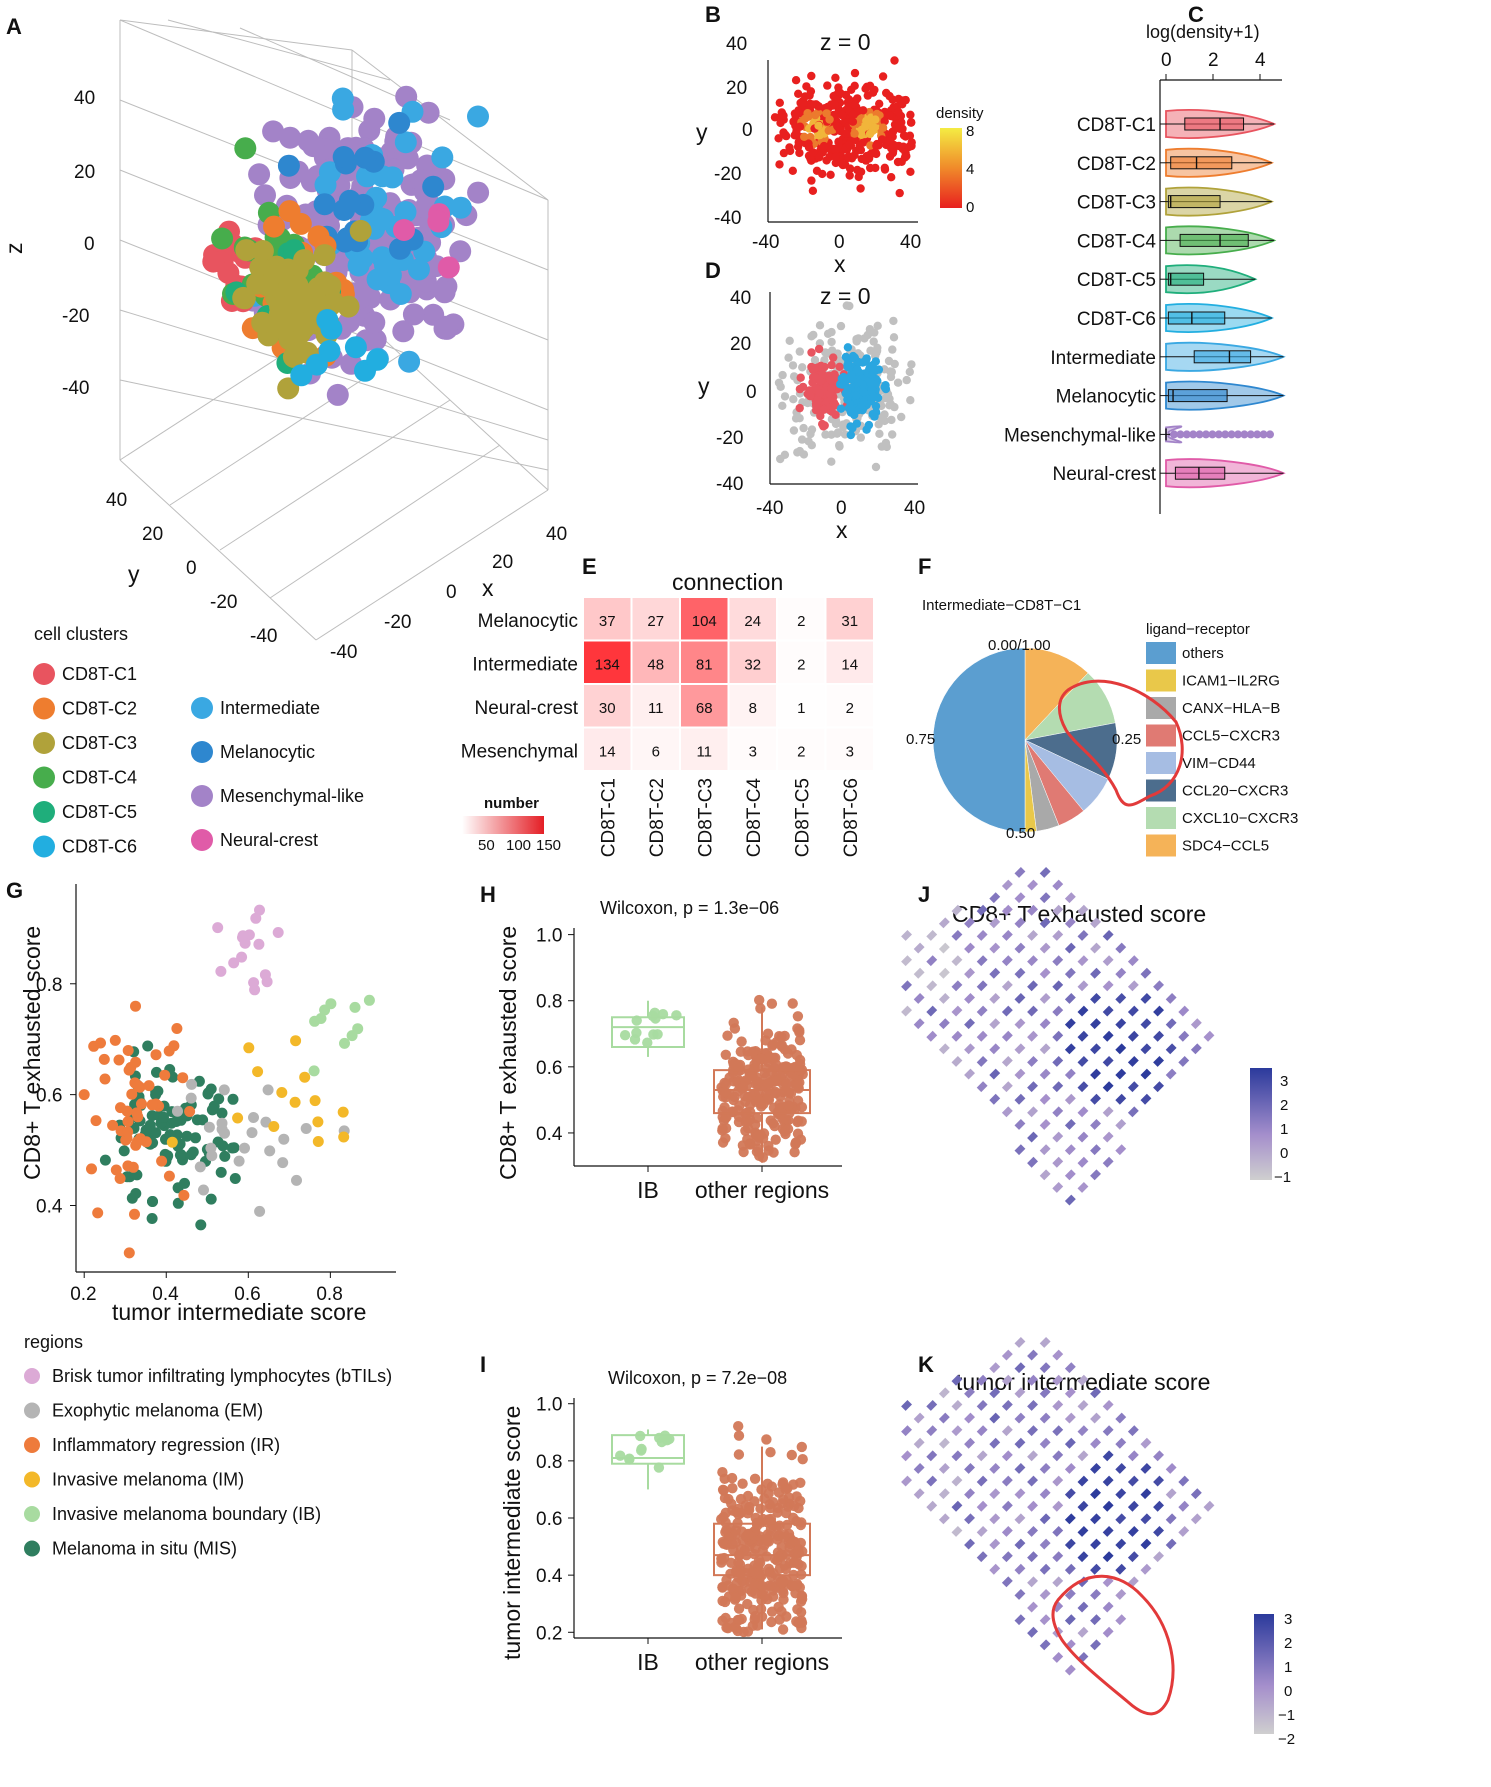 The image size is (1491, 1787). What do you see at coordinates (752, 664) in the screenshot?
I see `e-cell-value: 32` at bounding box center [752, 664].